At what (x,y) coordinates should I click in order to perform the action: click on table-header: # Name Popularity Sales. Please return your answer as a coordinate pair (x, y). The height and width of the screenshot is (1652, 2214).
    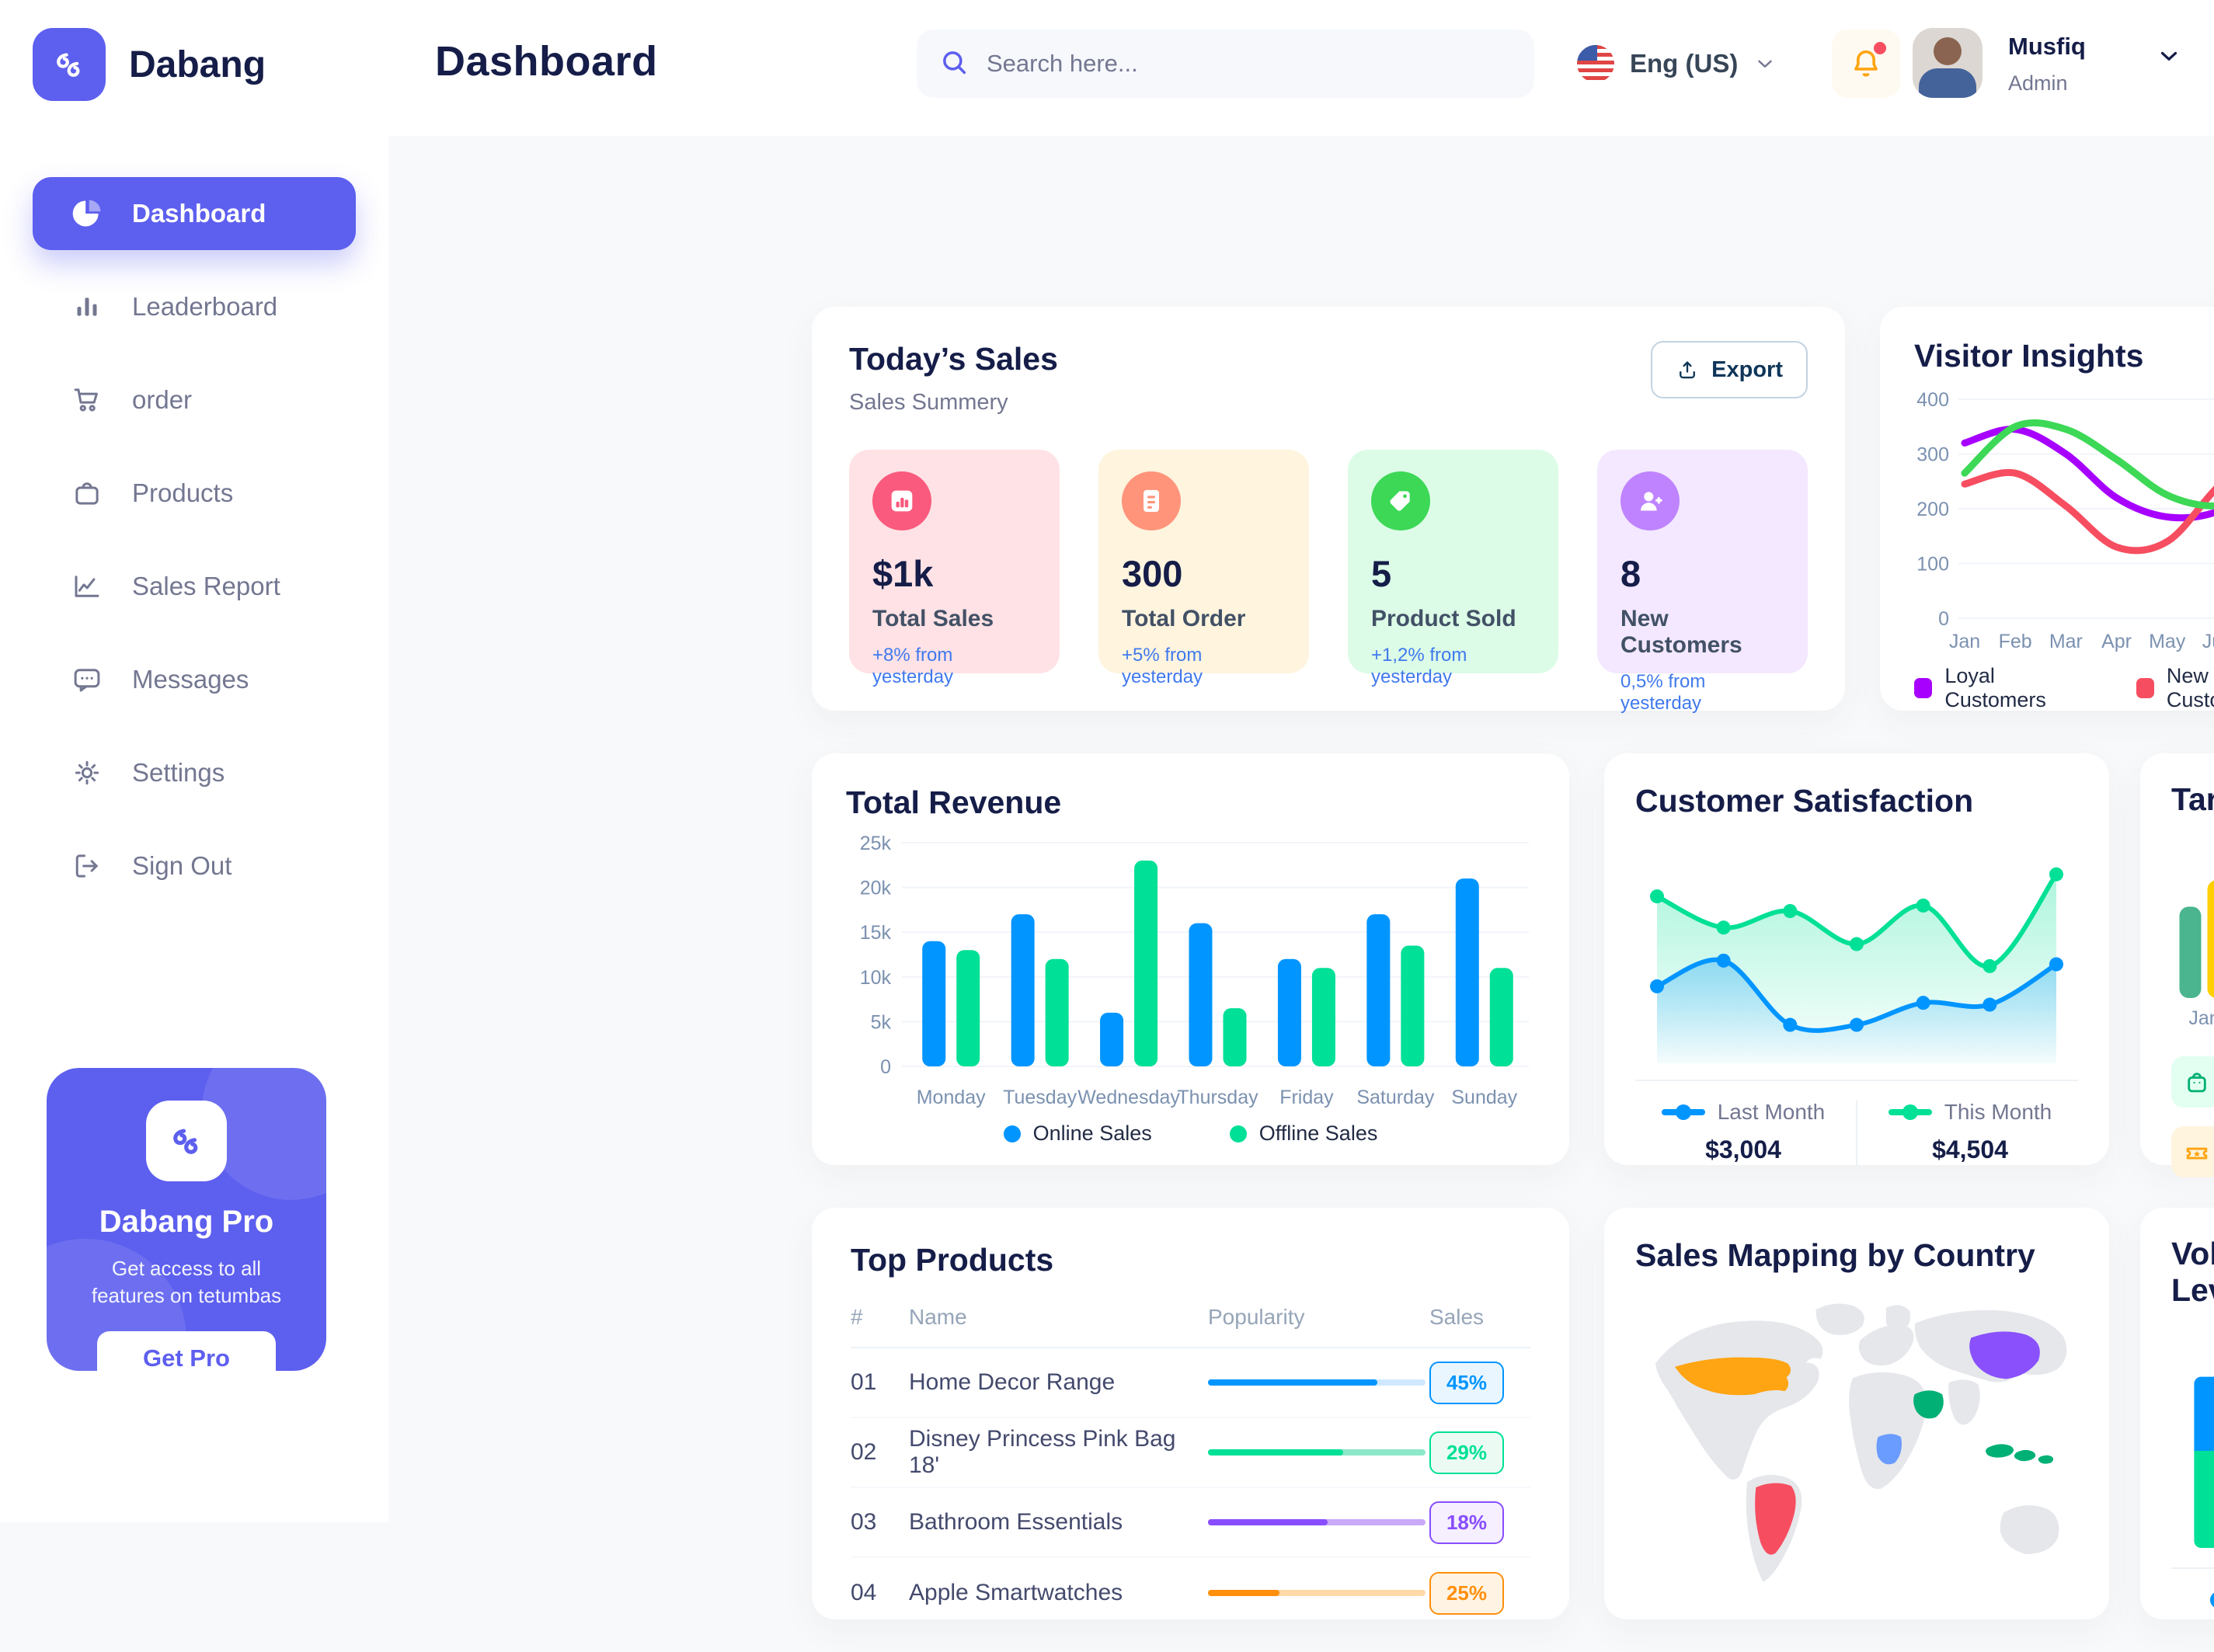
    Looking at the image, I should click on (1190, 1327).